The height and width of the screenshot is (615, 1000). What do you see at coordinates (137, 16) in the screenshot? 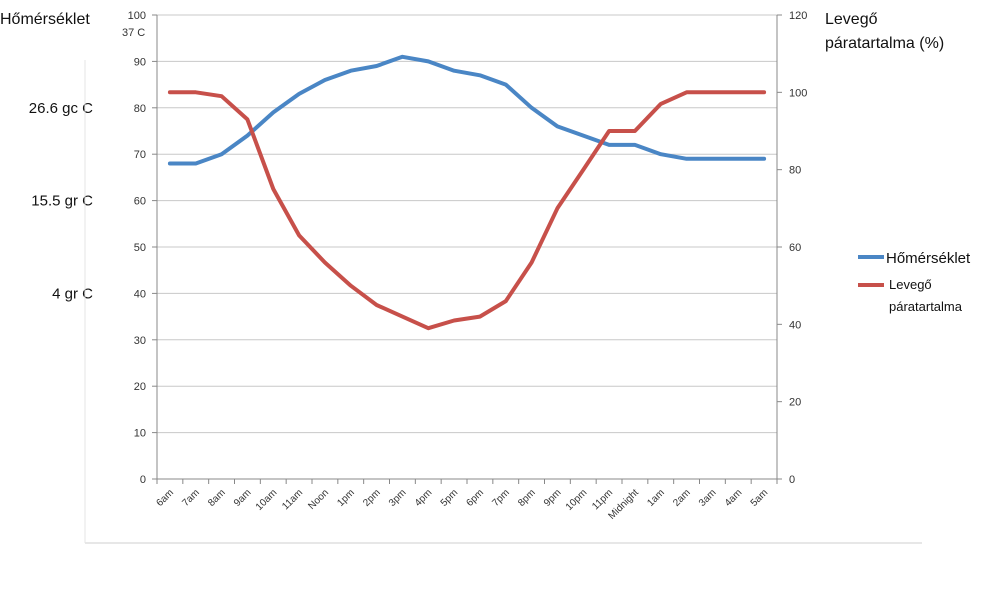
I see `left-tick-label: 100` at bounding box center [137, 16].